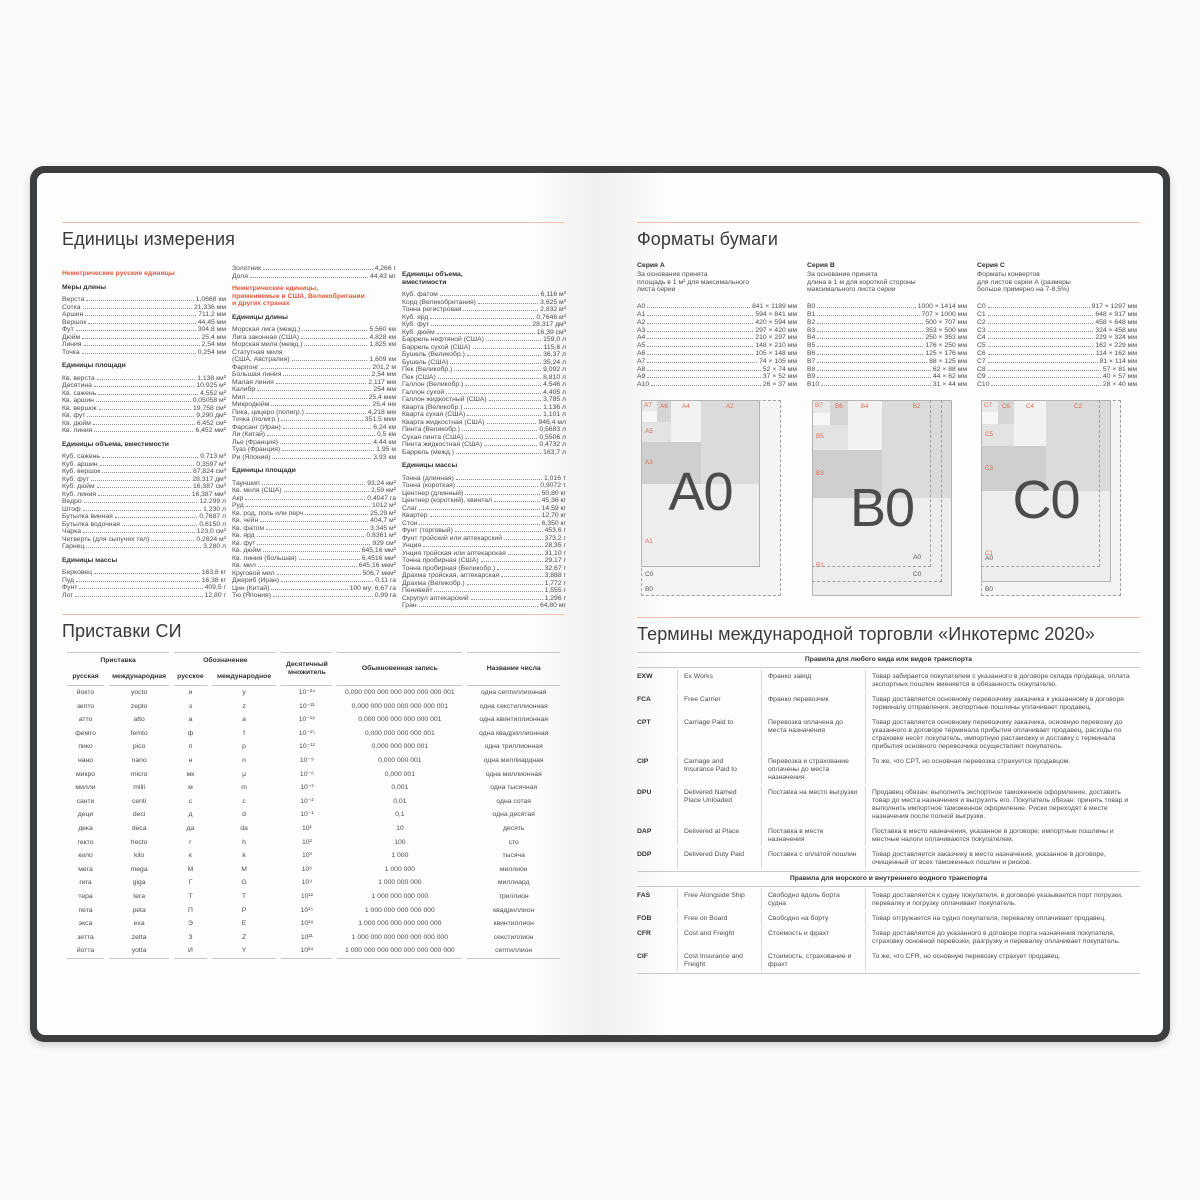  What do you see at coordinates (719, 960) in the screenshot?
I see `incoterms-name-en: Cost Insurance and Freight` at bounding box center [719, 960].